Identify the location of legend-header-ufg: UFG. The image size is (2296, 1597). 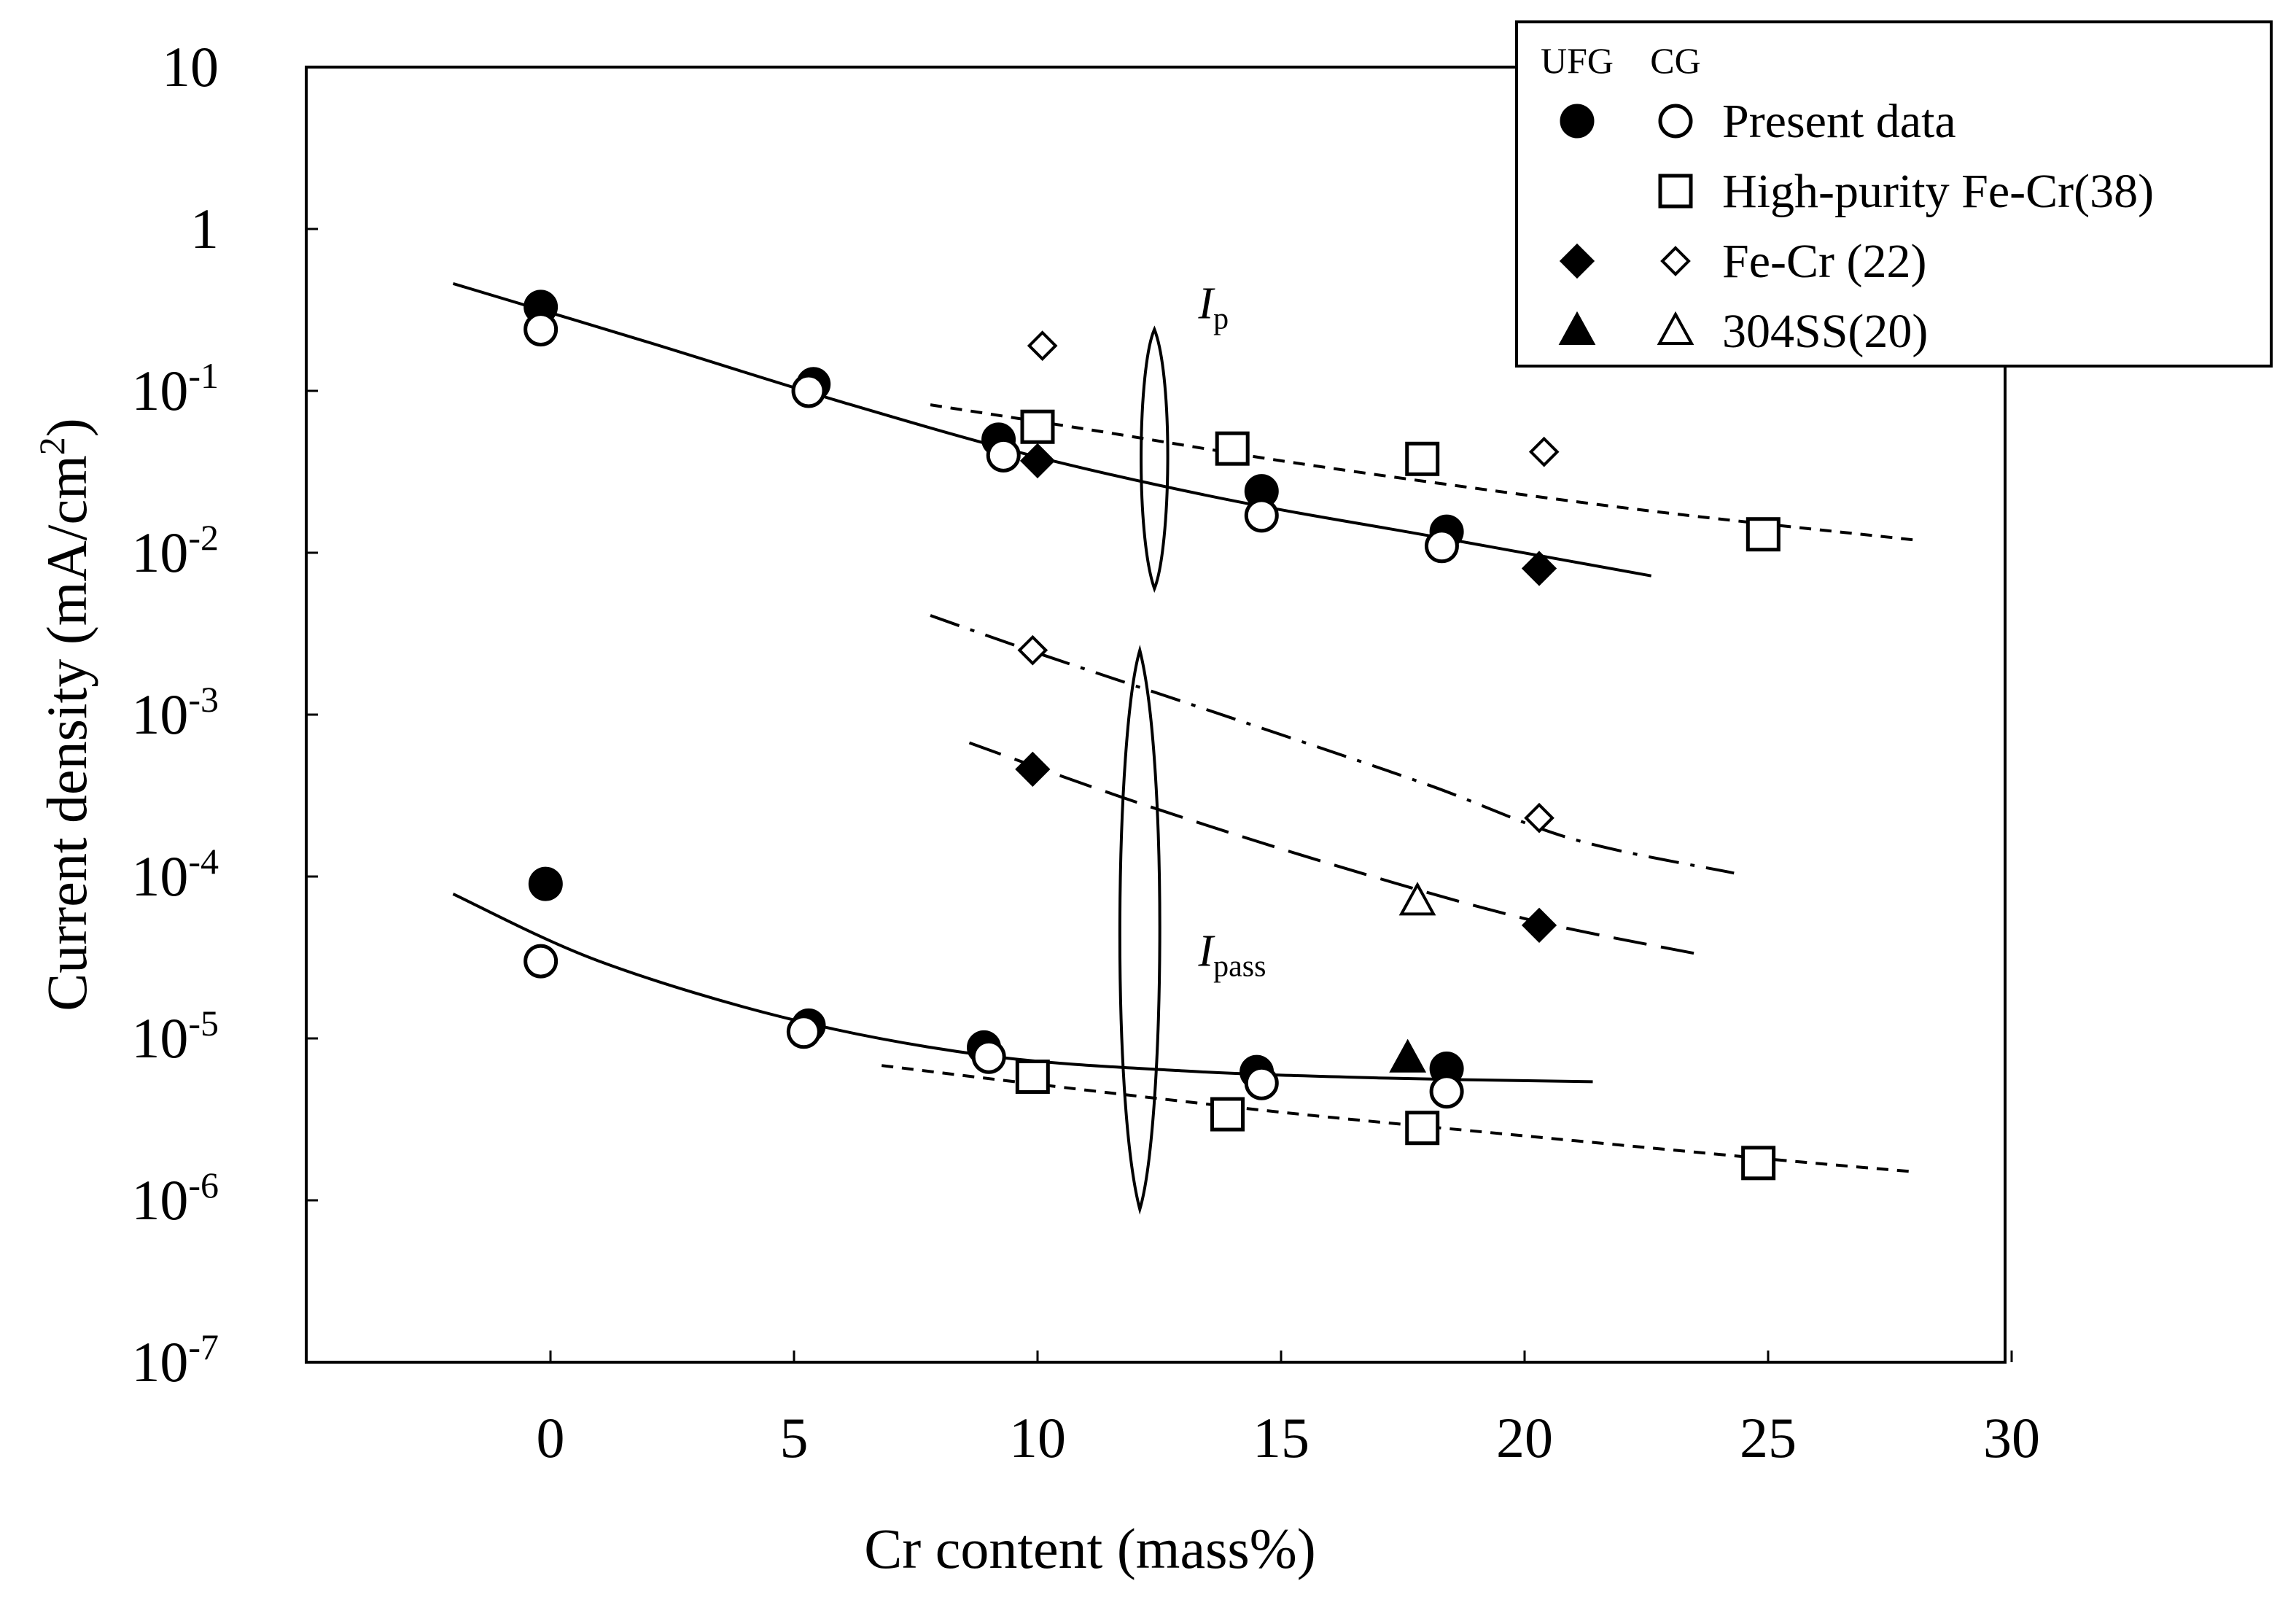
(1578, 60).